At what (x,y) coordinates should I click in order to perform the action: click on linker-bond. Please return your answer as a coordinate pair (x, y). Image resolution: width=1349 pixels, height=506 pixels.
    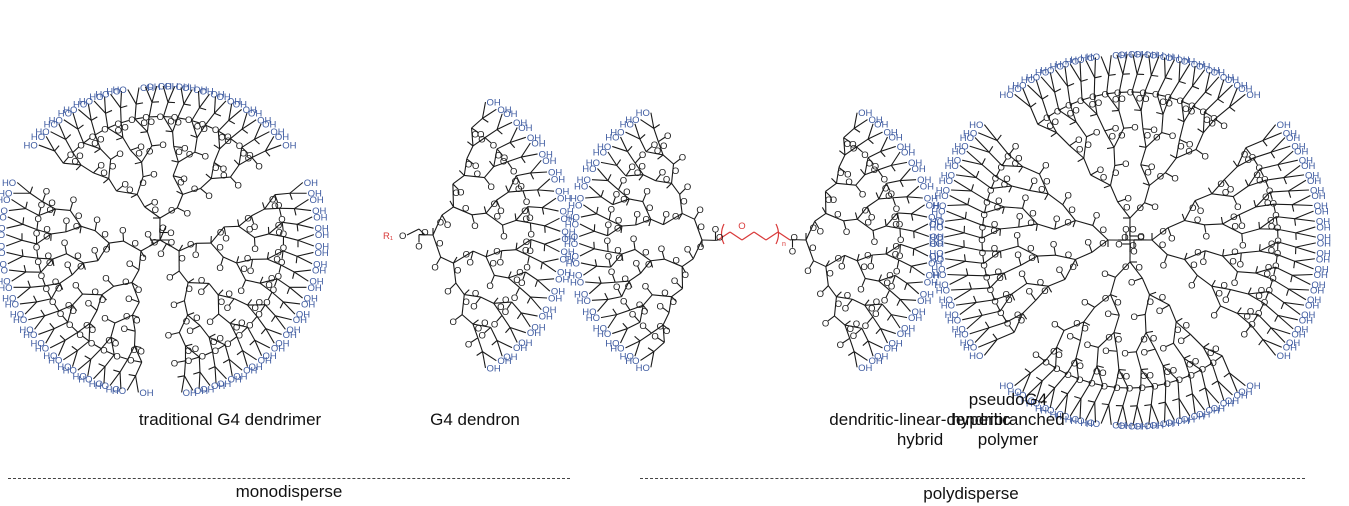
    Looking at the image, I should click on (724, 236).